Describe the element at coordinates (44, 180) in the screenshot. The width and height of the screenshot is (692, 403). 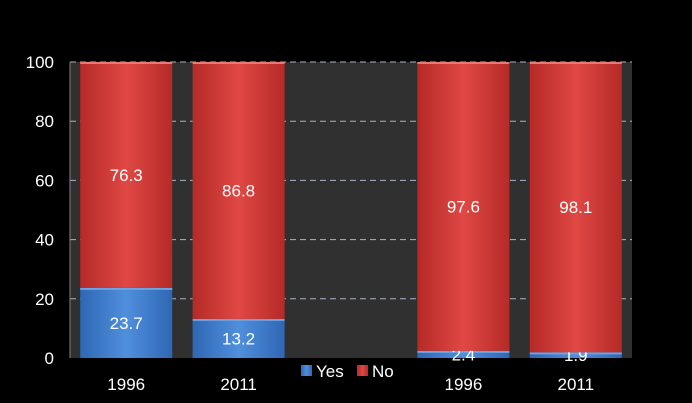
I see `y-tick-label: 60` at that location.